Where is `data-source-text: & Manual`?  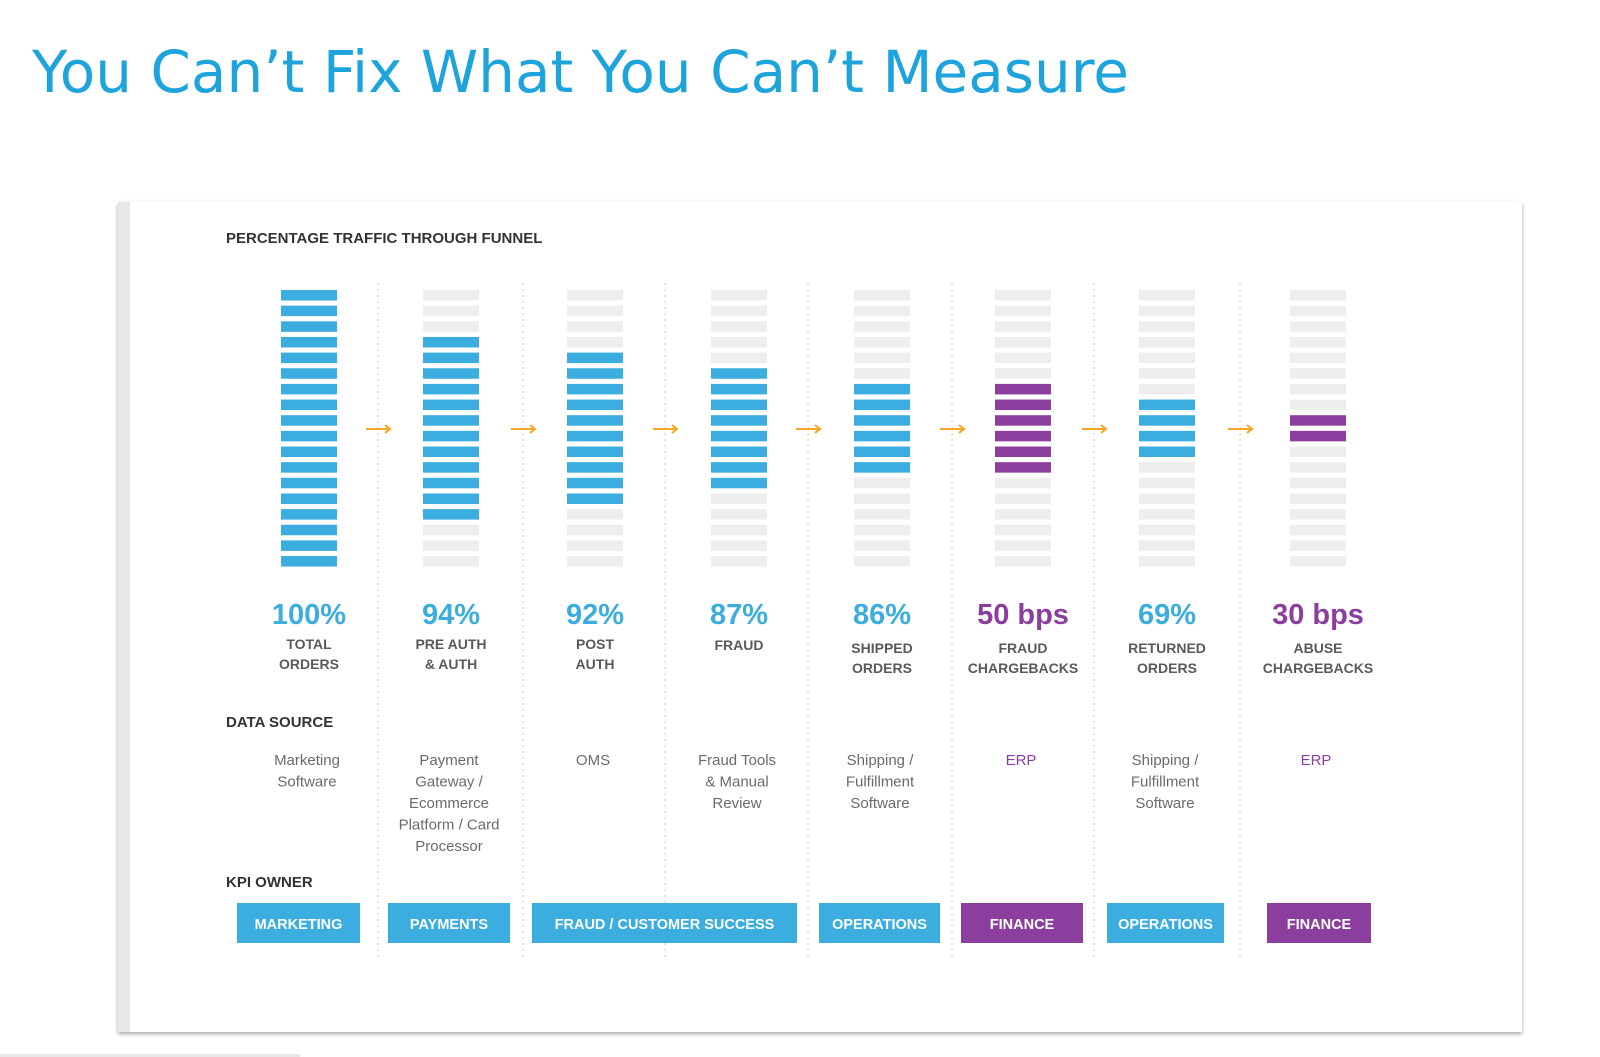
data-source-text: & Manual is located at coordinates (736, 782).